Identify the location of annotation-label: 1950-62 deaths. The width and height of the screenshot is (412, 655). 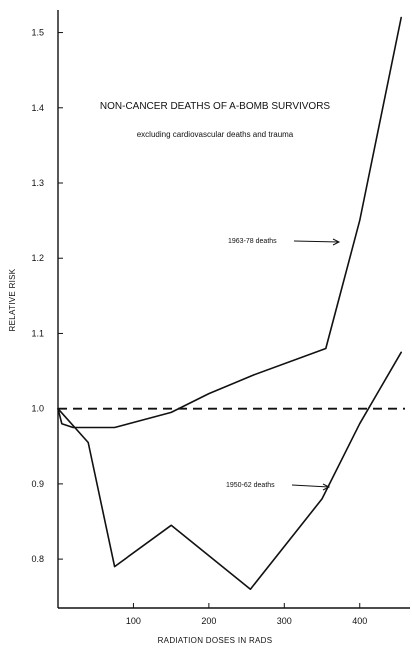
(250, 485).